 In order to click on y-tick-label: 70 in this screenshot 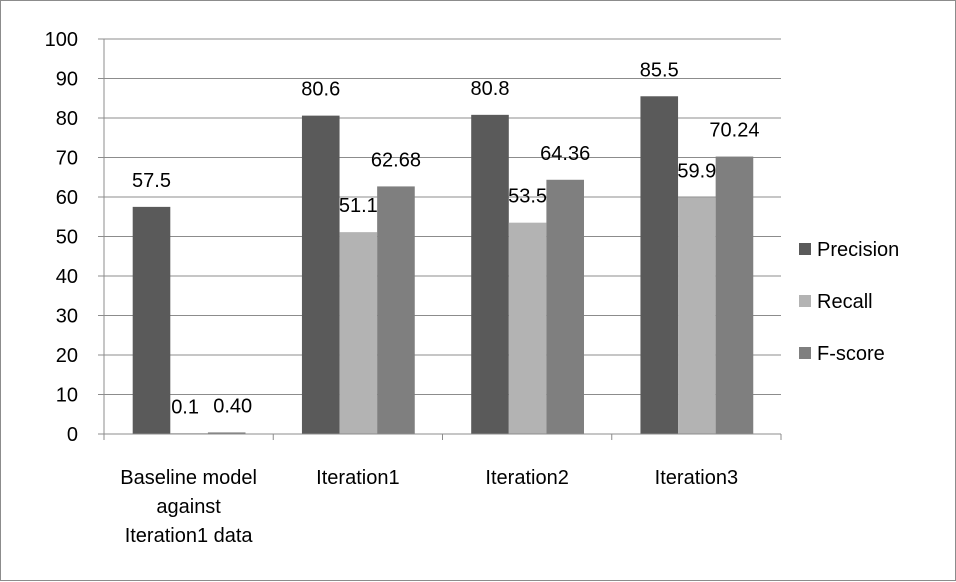, I will do `click(67, 159)`.